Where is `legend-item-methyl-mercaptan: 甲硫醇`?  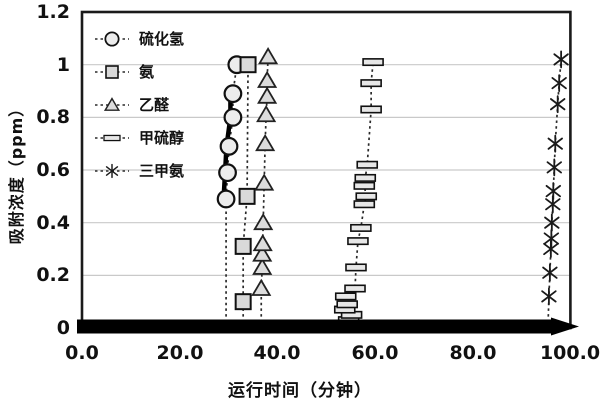 legend-item-methyl-mercaptan: 甲硫醇 is located at coordinates (139, 137).